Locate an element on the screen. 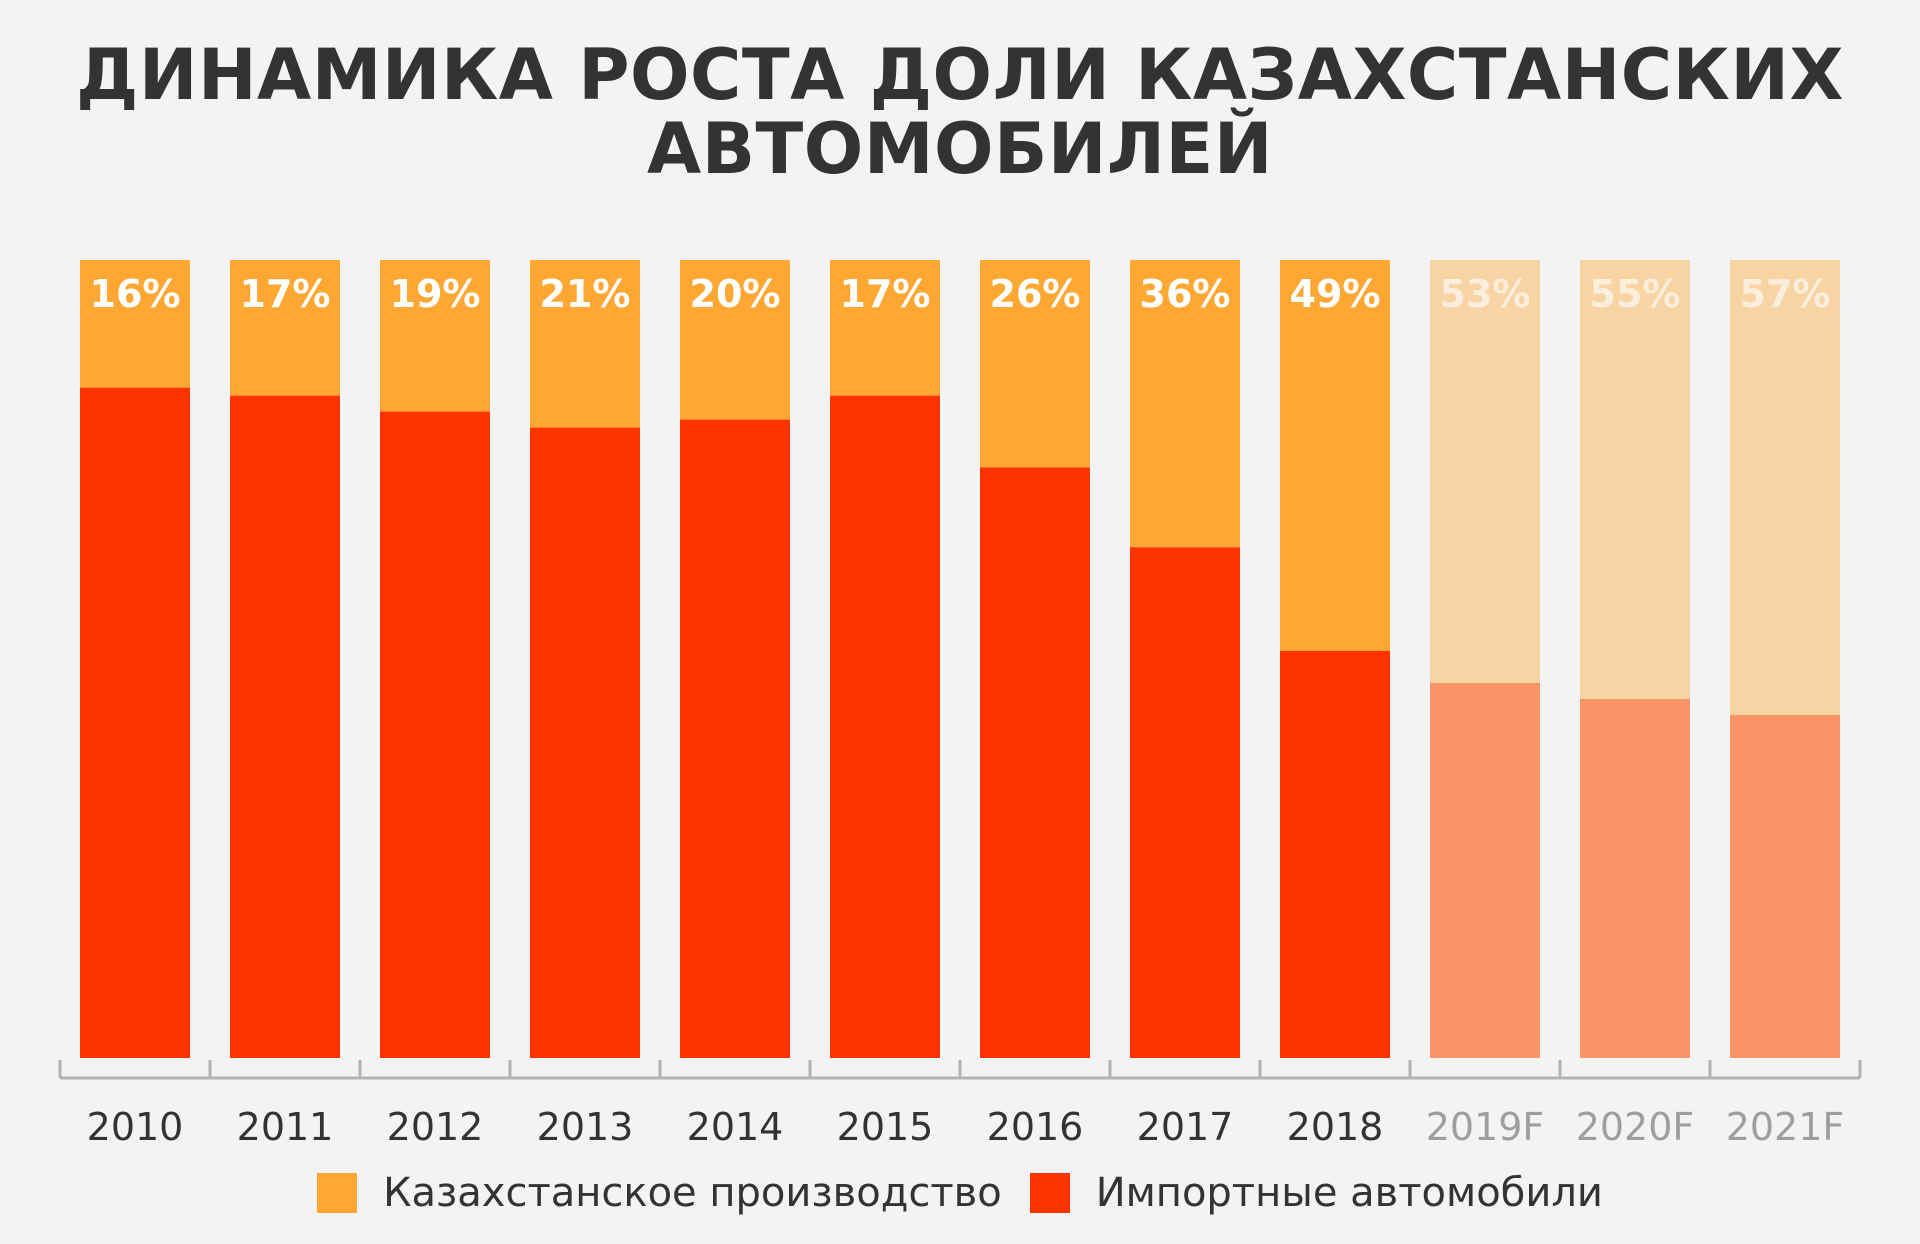 The width and height of the screenshot is (1920, 1244). data-label-2016: 26% is located at coordinates (1035, 294).